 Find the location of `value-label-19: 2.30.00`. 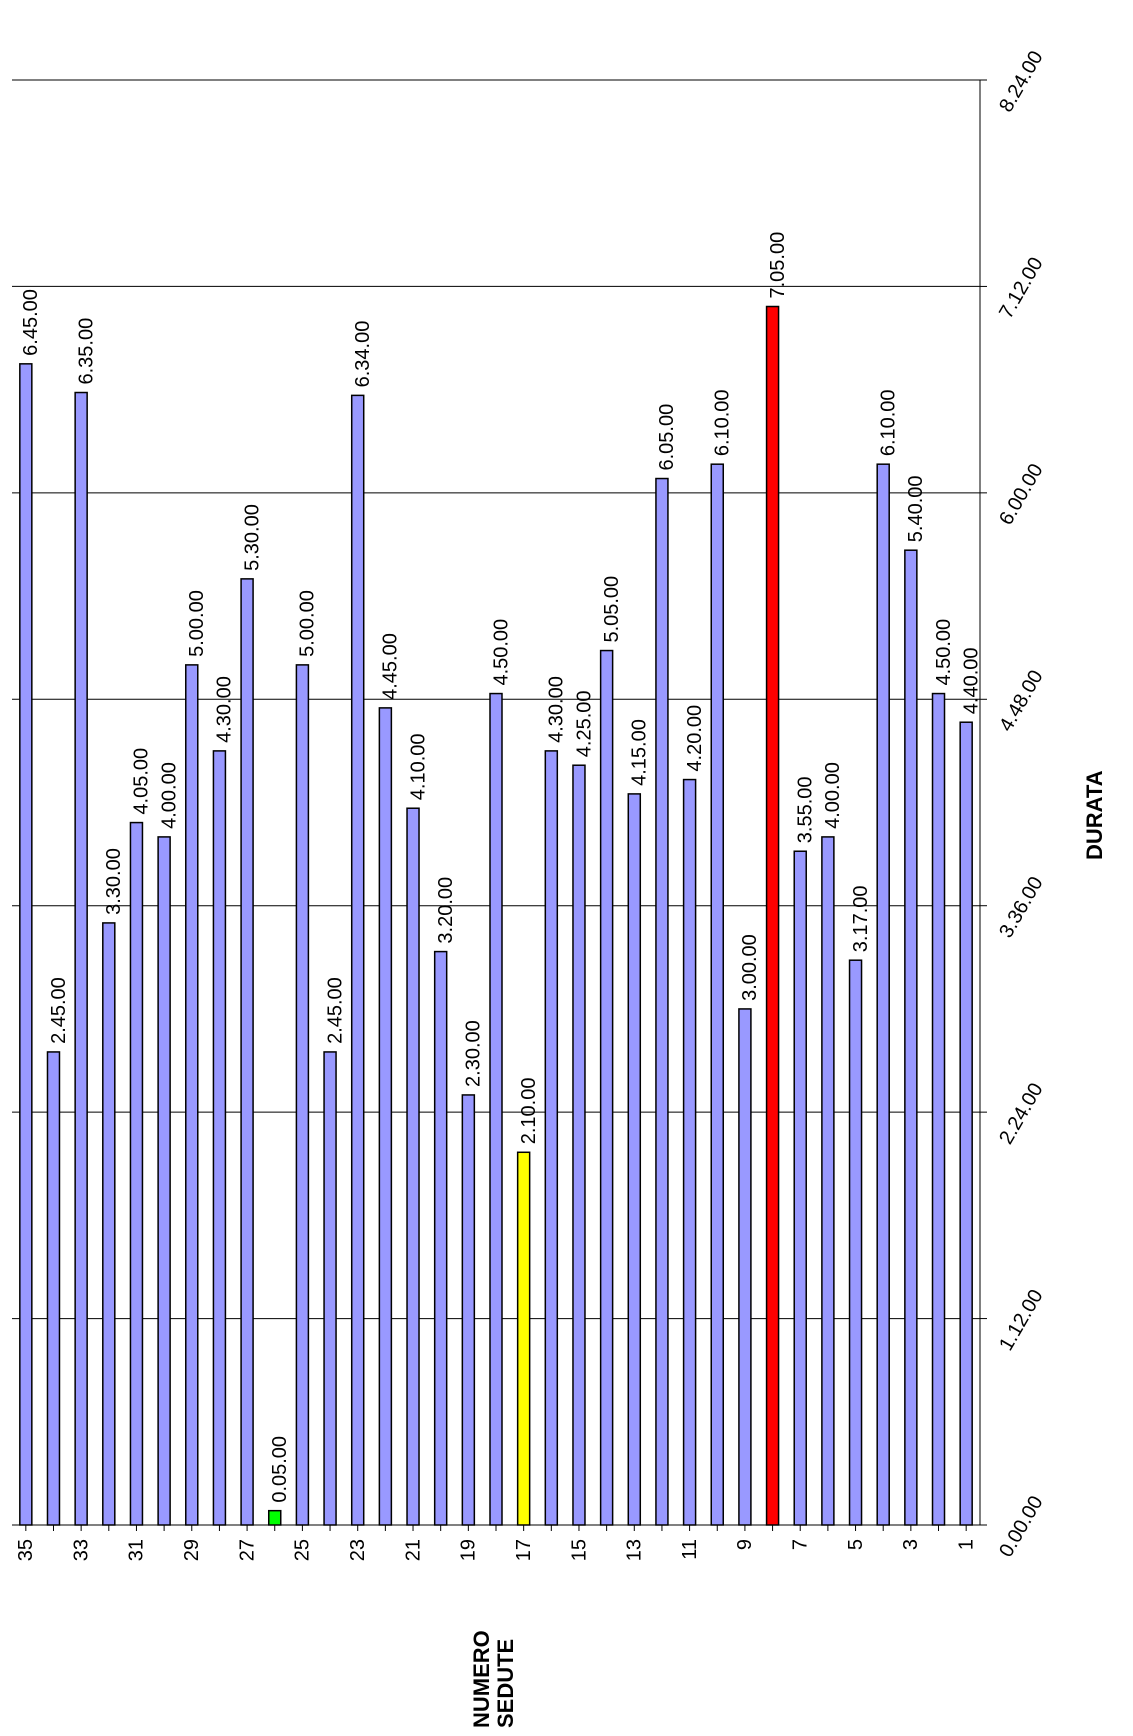

value-label-19: 2.30.00 is located at coordinates (474, 1053).